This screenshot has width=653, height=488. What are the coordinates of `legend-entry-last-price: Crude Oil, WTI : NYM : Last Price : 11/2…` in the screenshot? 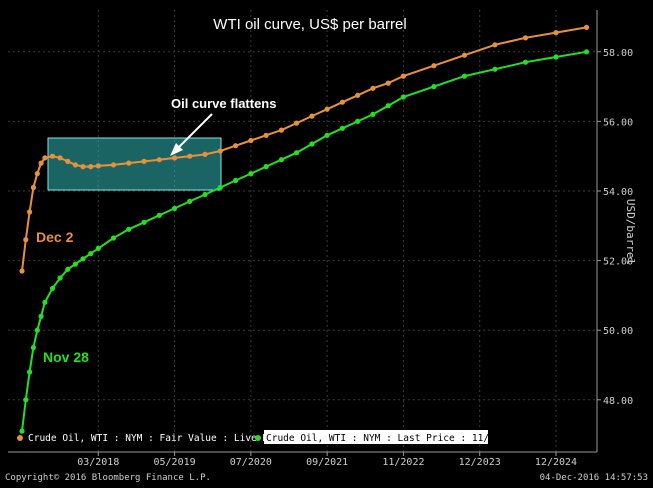 It's located at (397, 438).